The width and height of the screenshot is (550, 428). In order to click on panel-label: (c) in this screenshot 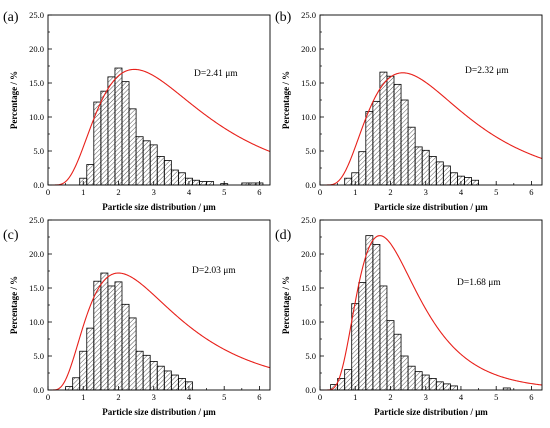, I will do `click(11, 235)`.